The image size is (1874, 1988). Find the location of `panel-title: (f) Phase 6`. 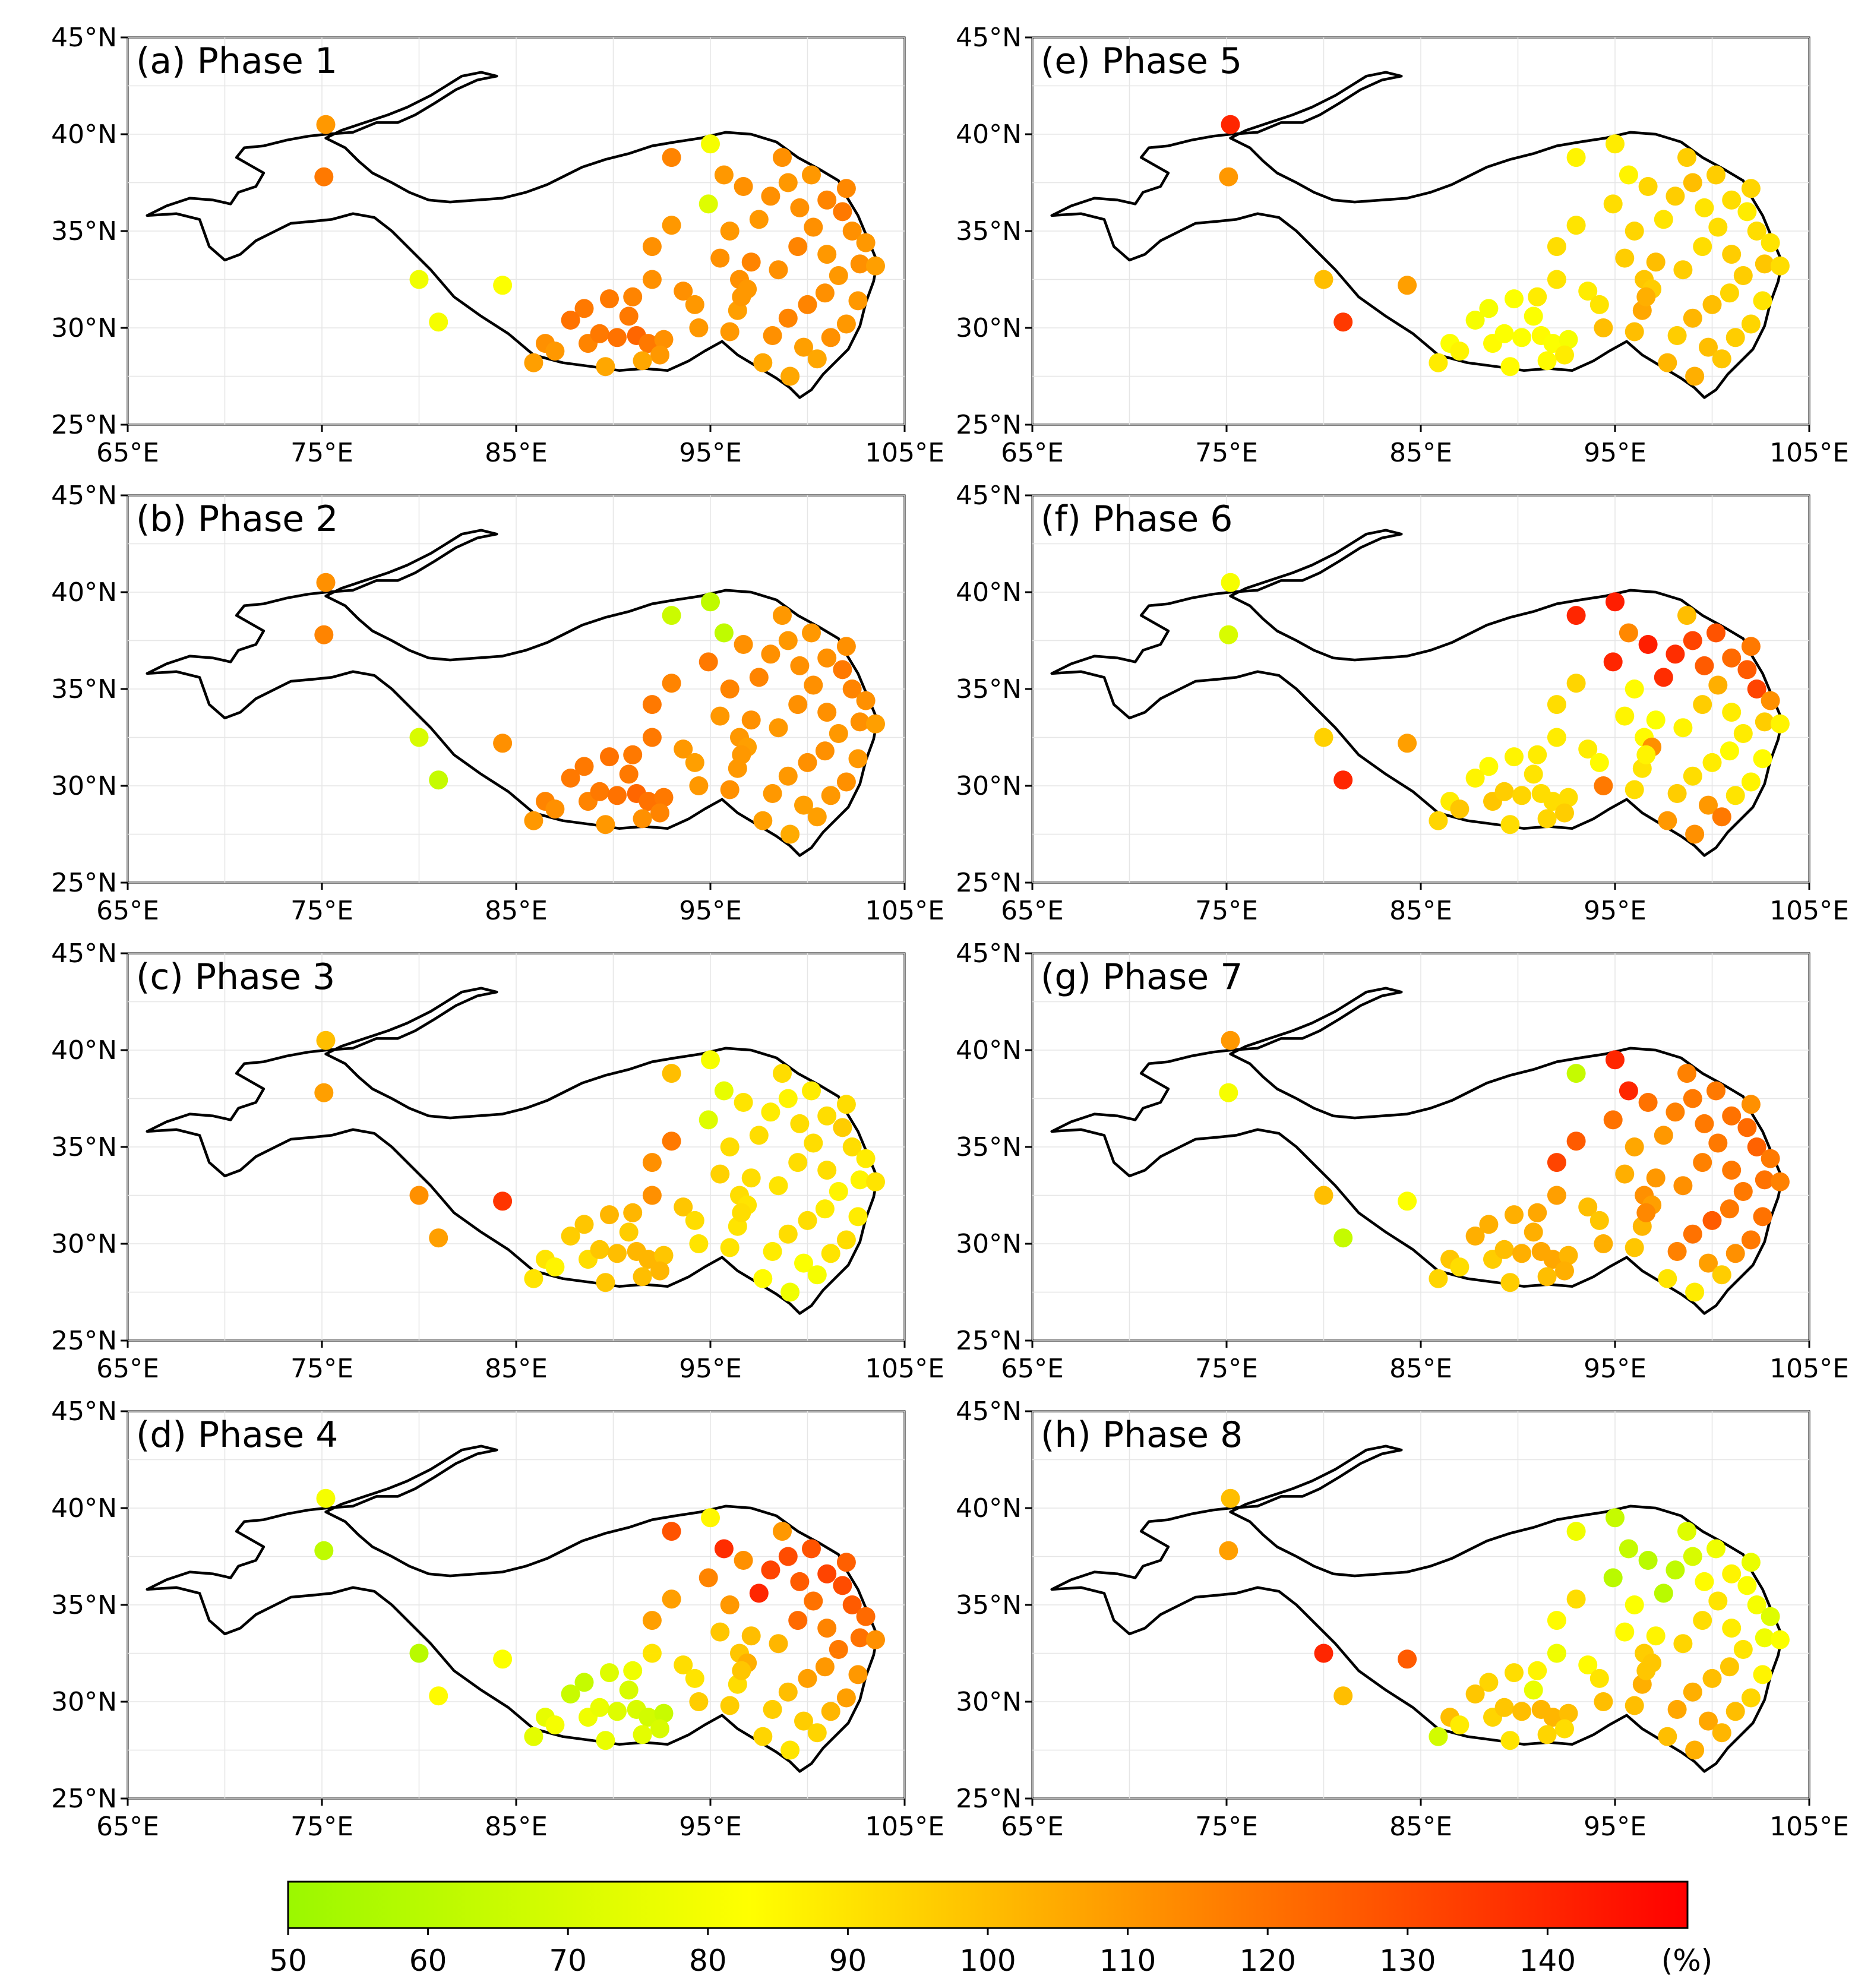

panel-title: (f) Phase 6 is located at coordinates (1137, 519).